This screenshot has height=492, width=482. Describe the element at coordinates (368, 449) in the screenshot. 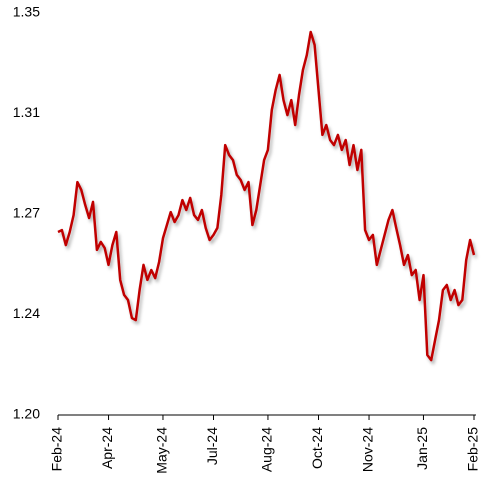

I see `x-tick-label: Nov-24` at that location.